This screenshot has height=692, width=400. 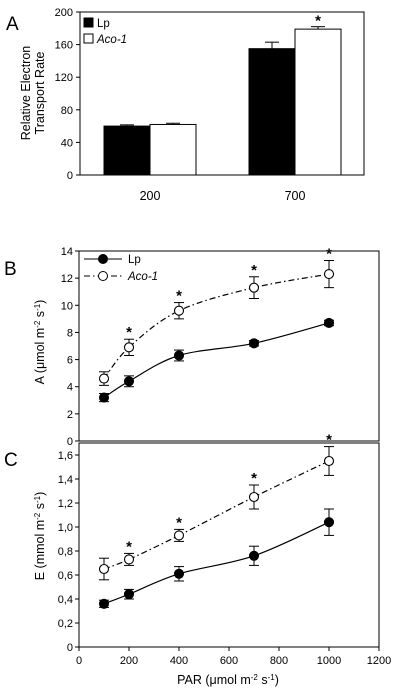 What do you see at coordinates (129, 546) in the screenshot?
I see `panel-c-significance-mark-0: *` at bounding box center [129, 546].